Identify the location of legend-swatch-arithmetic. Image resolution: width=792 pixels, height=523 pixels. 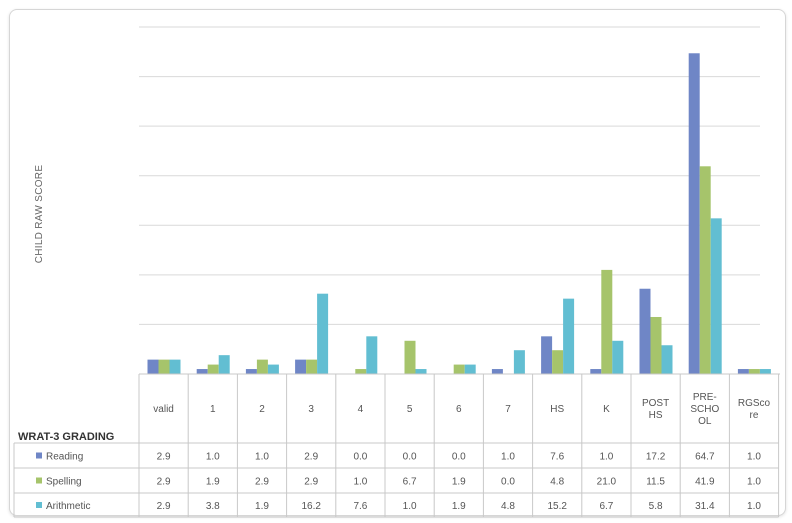
(39, 505).